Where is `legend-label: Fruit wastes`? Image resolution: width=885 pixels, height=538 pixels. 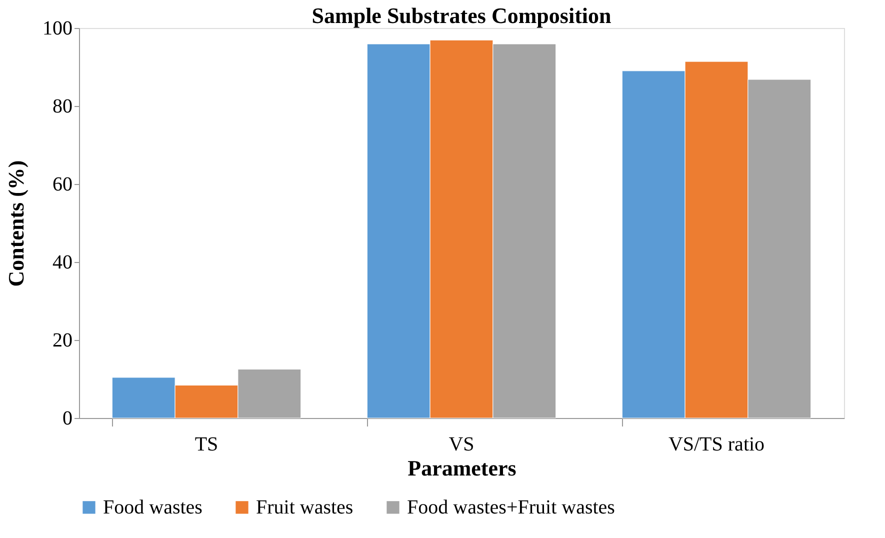
legend-label: Fruit wastes is located at coordinates (305, 507).